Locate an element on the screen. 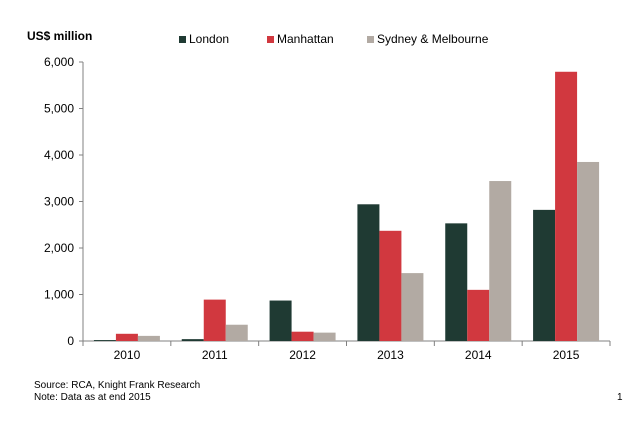 This screenshot has height=422, width=638. bar-sydney-melbourne-2012 is located at coordinates (324, 336).